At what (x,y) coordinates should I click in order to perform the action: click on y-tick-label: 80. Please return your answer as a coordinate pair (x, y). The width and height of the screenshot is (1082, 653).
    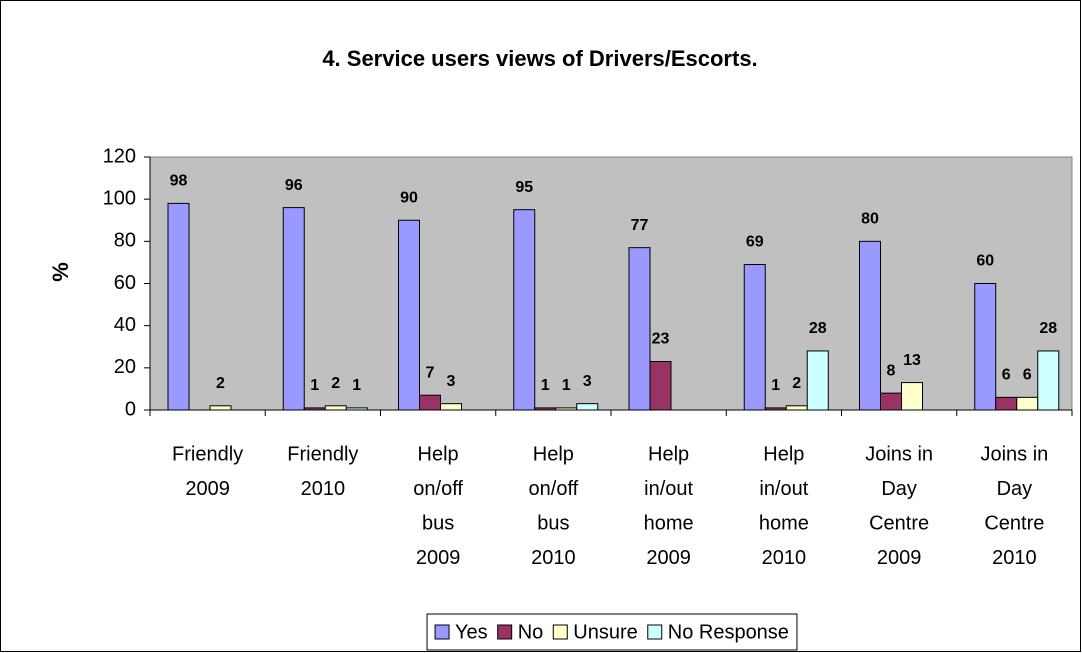
    Looking at the image, I should click on (125, 241).